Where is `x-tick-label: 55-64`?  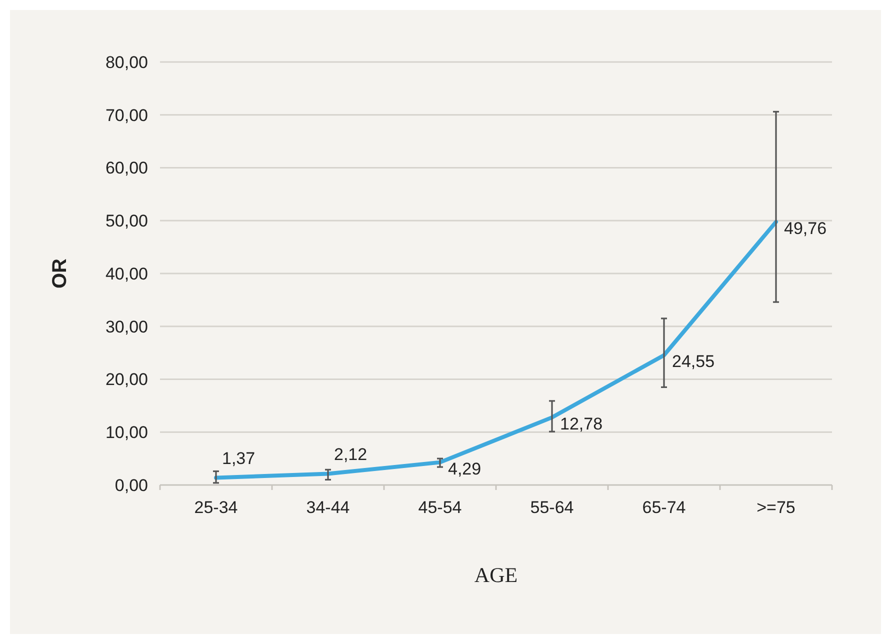 x-tick-label: 55-64 is located at coordinates (552, 507).